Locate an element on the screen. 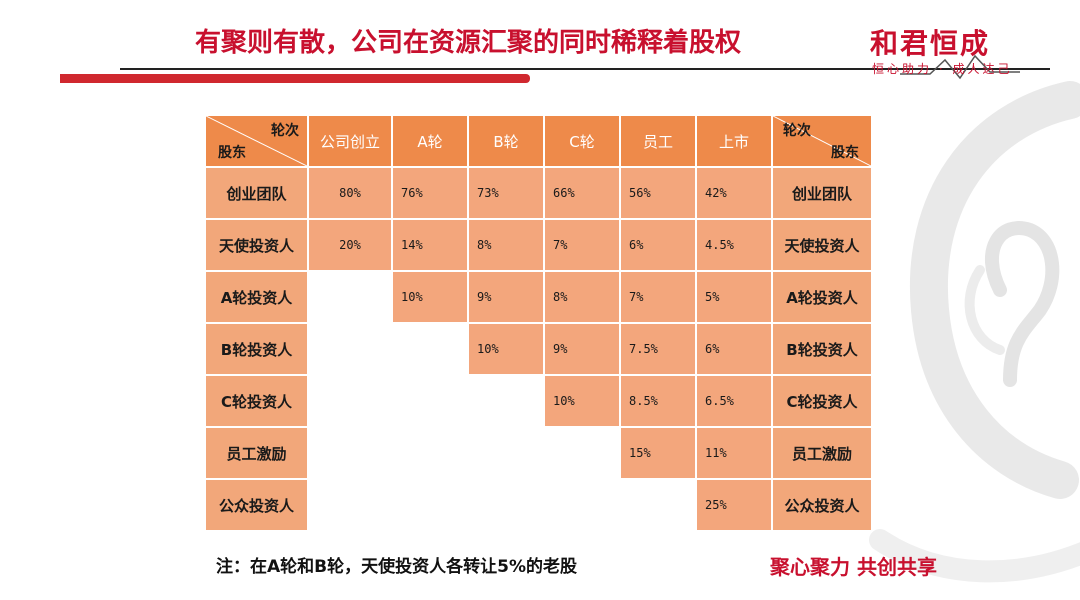 The image size is (1080, 600). corner-header-left: 轮次股东 is located at coordinates (256, 141).